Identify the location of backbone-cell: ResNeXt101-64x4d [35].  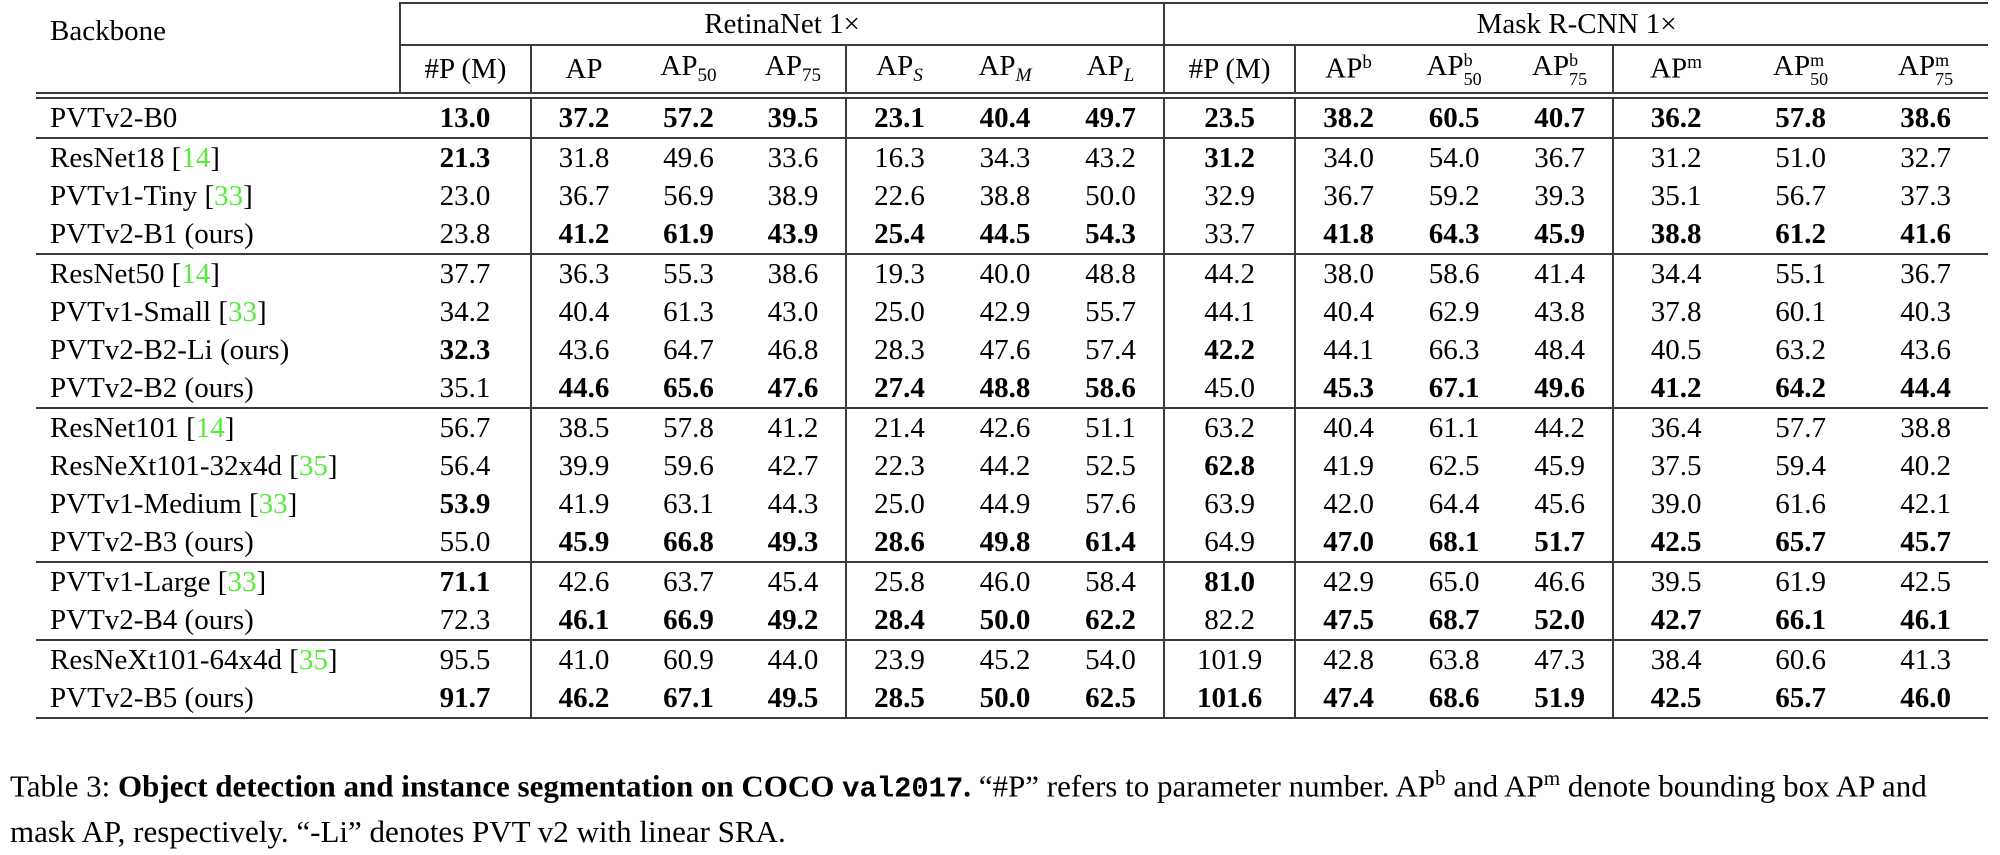
(194, 659).